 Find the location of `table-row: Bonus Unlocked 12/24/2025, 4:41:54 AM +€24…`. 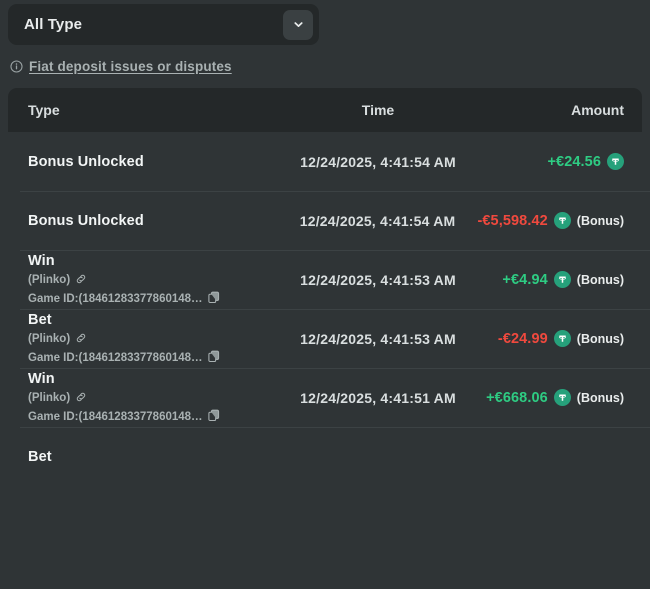

table-row: Bonus Unlocked 12/24/2025, 4:41:54 AM +€24… is located at coordinates (325, 161).